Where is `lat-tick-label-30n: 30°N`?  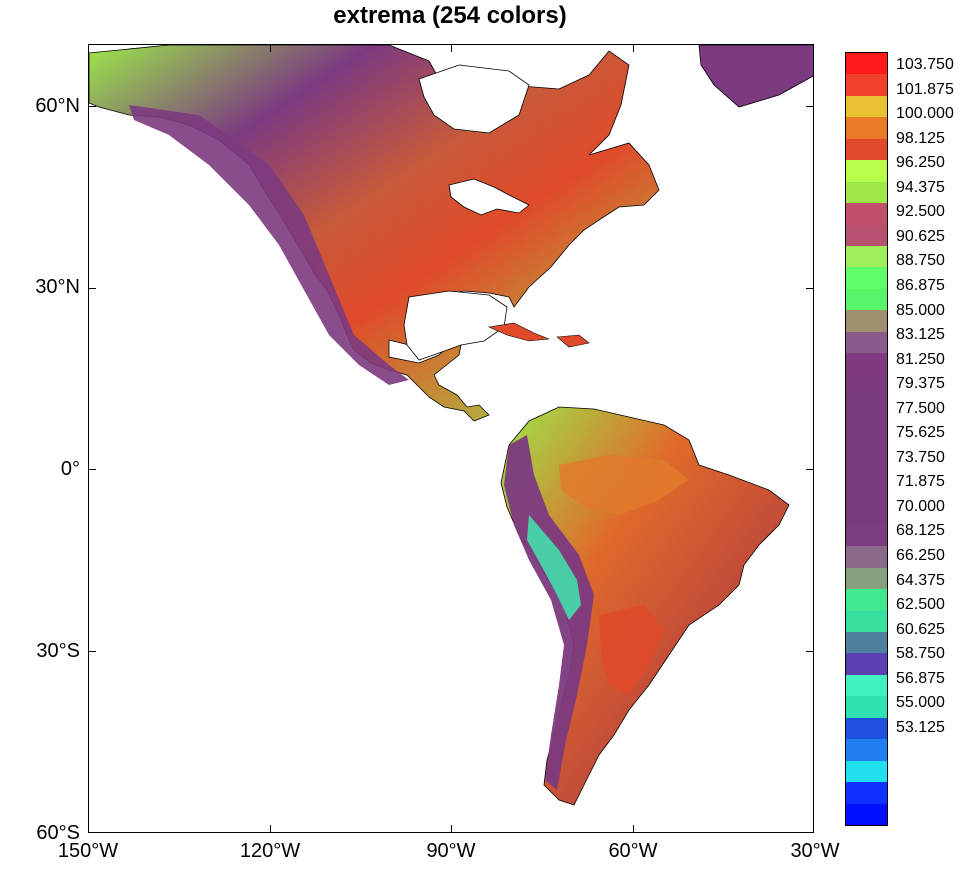 lat-tick-label-30n: 30°N is located at coordinates (57, 287).